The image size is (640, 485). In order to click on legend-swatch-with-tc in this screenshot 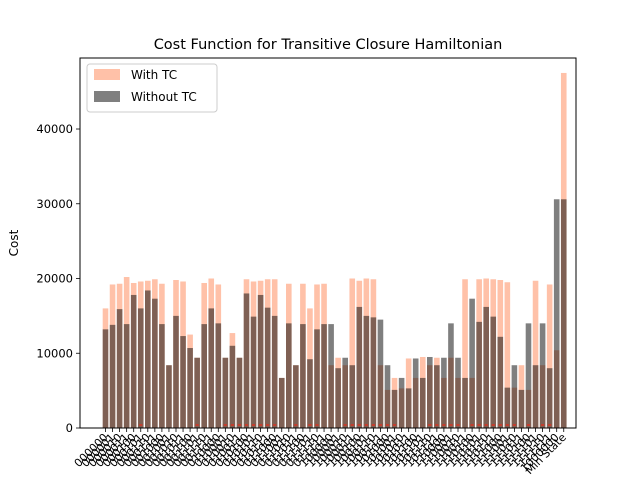, I will do `click(107, 74)`.